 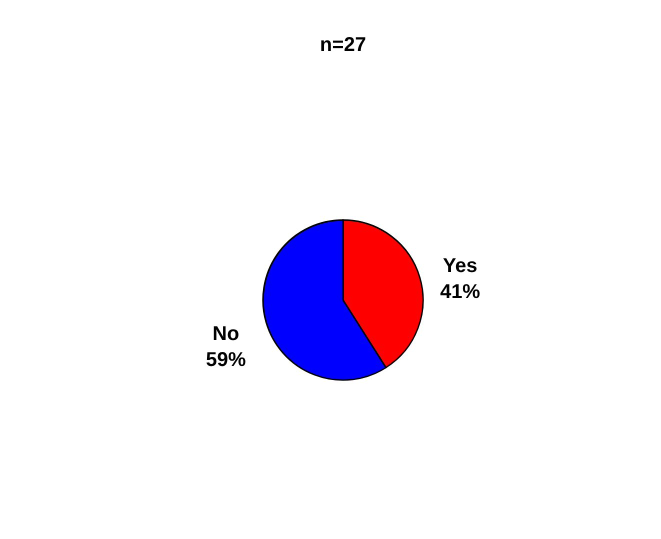 What do you see at coordinates (226, 334) in the screenshot?
I see `slice-label: No` at bounding box center [226, 334].